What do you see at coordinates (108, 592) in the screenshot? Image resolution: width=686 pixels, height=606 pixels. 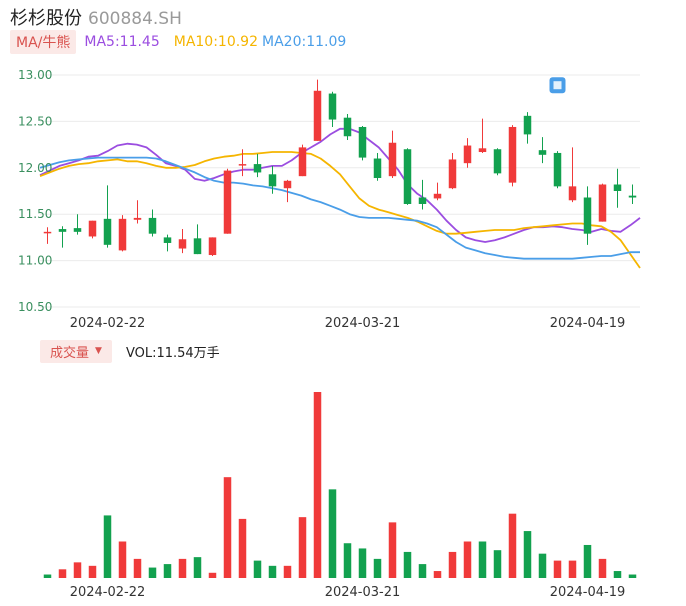 I see `volume-x-tick-label: 2024-02-22` at bounding box center [108, 592].